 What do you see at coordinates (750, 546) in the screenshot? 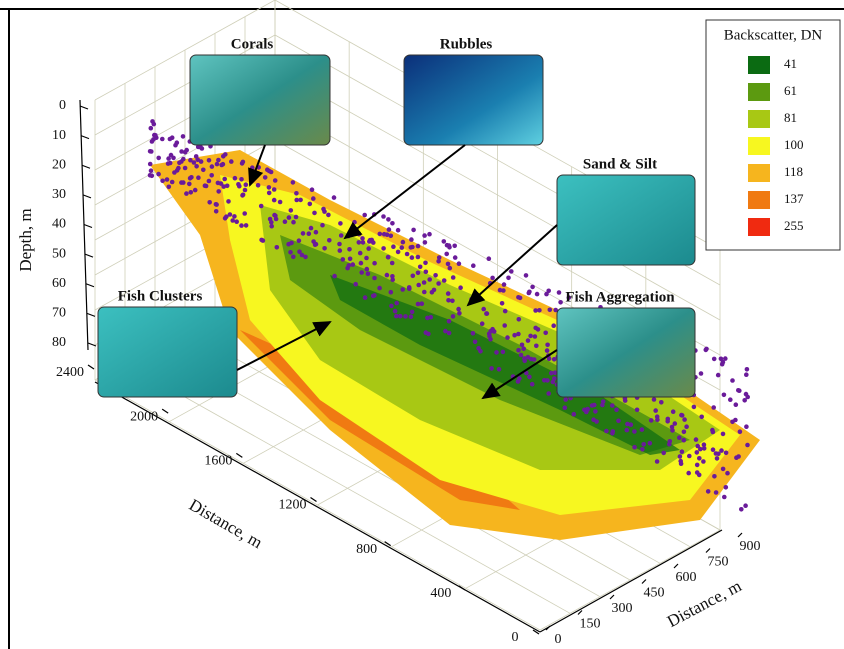
I see `y-tick-label: 900` at bounding box center [750, 546].